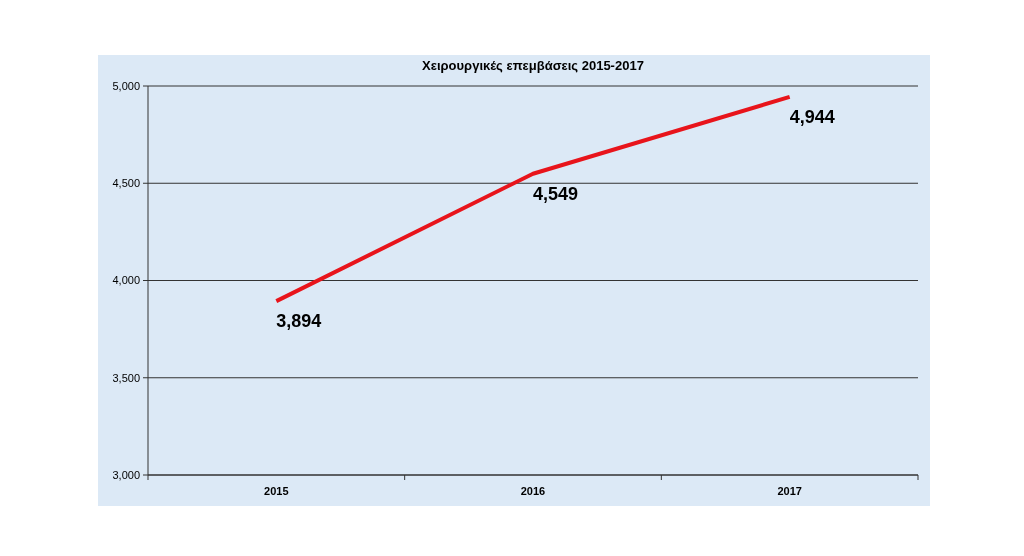 The height and width of the screenshot is (556, 1024). I want to click on data-label: 4,549, so click(556, 193).